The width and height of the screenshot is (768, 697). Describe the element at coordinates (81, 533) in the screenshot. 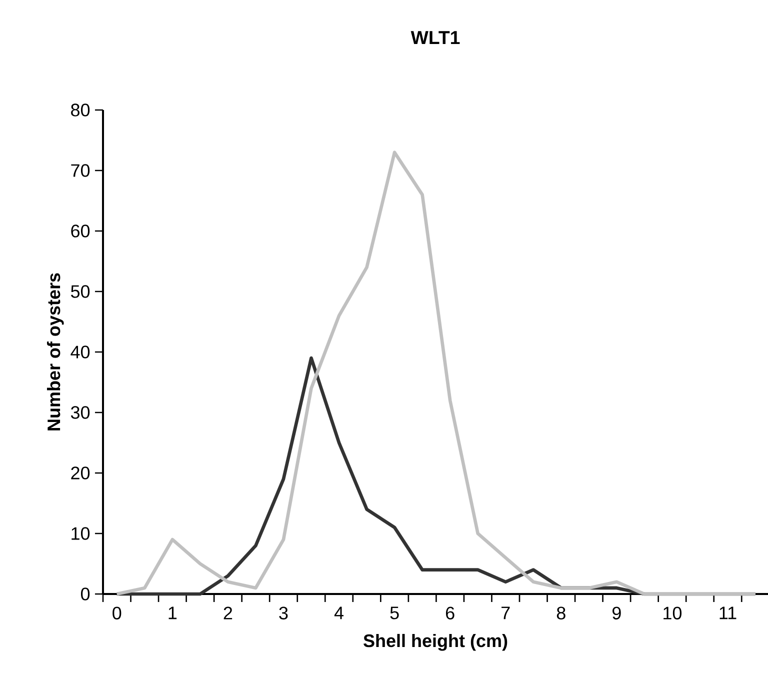

I see `y-tick-label: 10` at that location.